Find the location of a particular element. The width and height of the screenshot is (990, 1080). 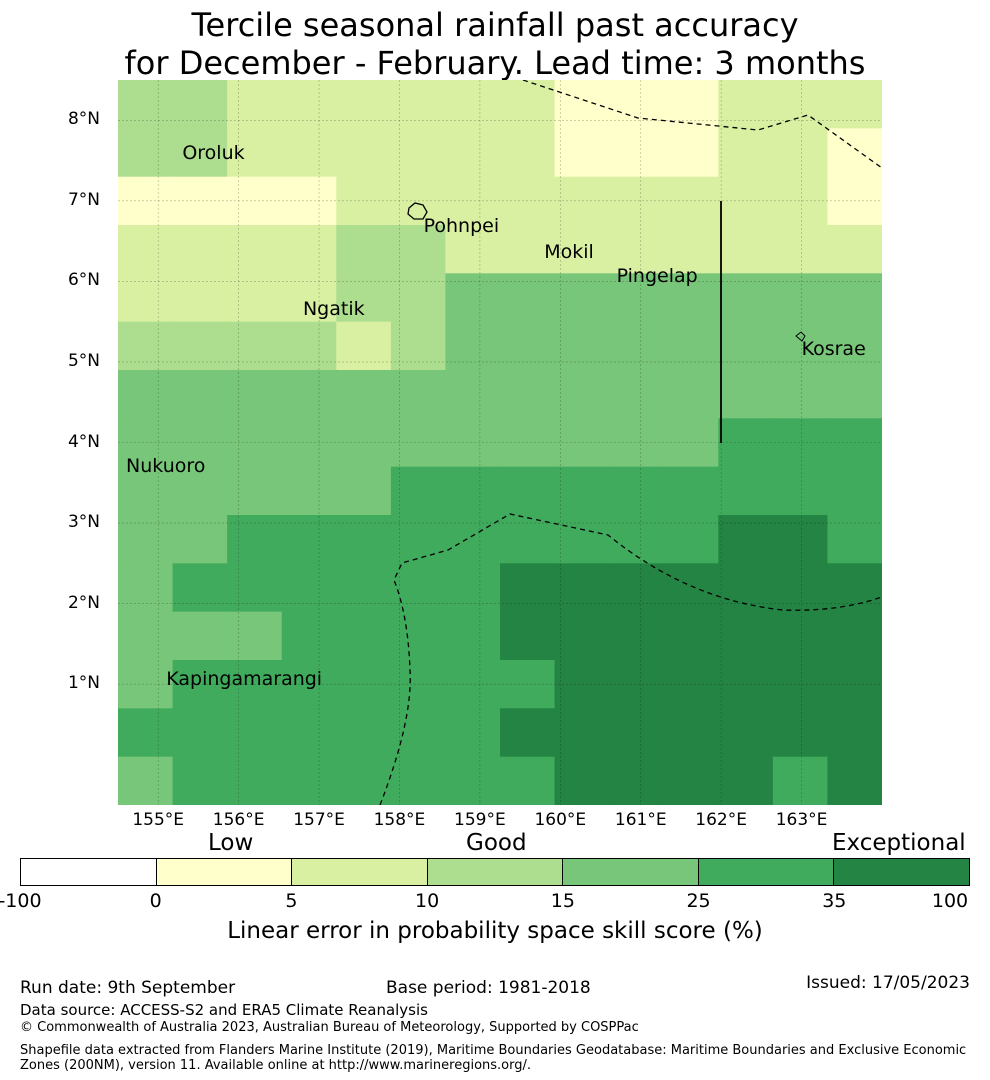

colorbar-tick-label: 35 is located at coordinates (834, 901).